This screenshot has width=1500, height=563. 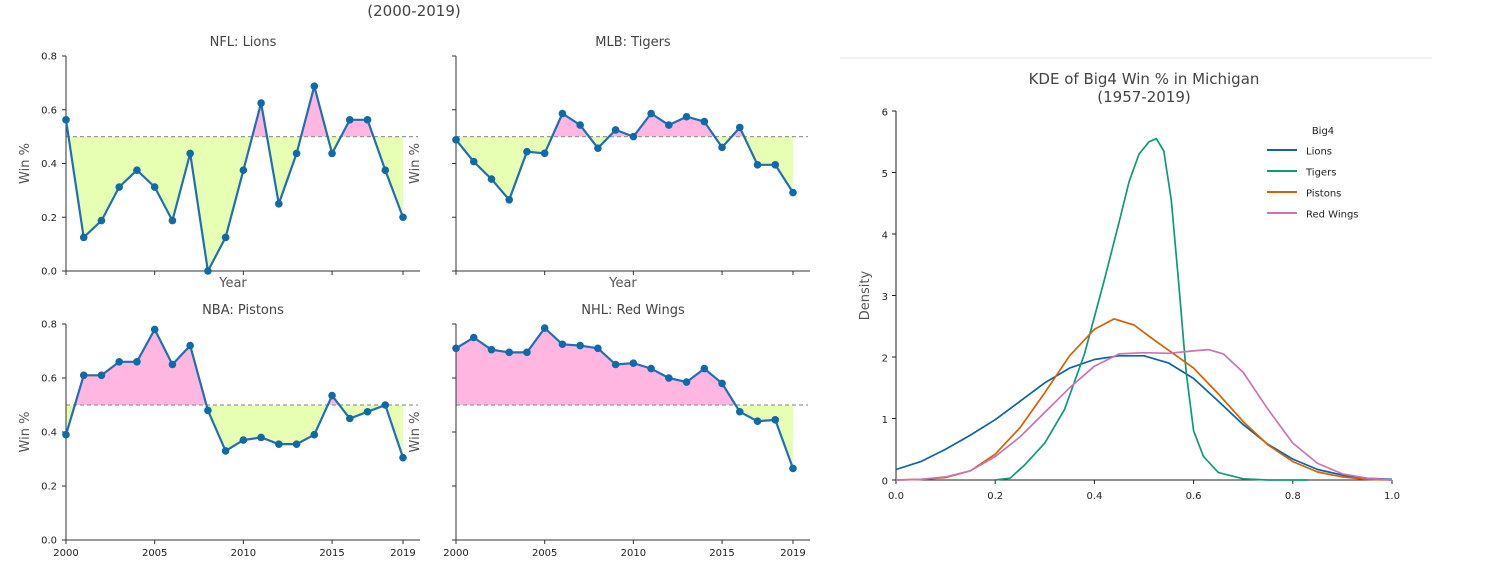 I want to click on kde-y-tick-label: 1, so click(x=885, y=420).